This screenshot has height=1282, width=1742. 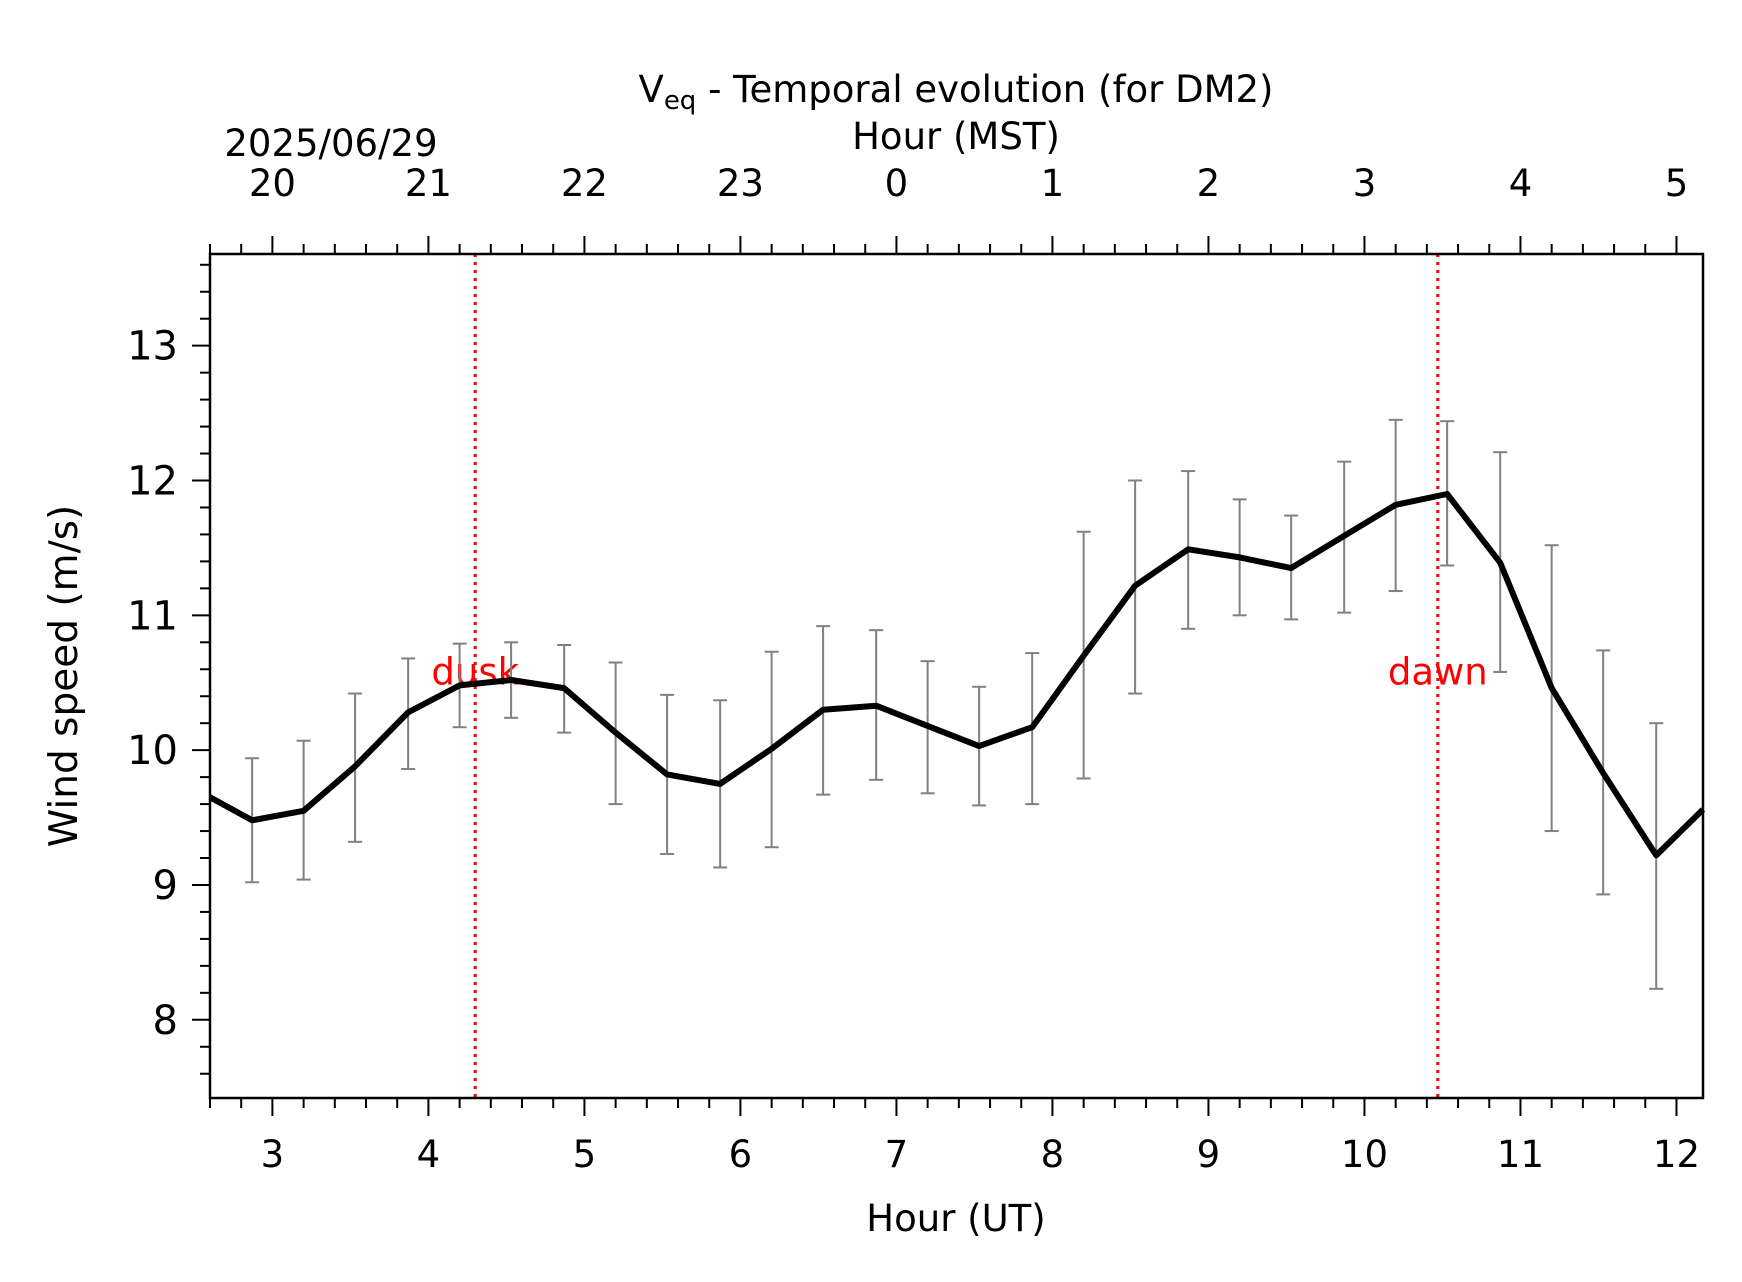 I want to click on top-tick-label: 23, so click(x=740, y=183).